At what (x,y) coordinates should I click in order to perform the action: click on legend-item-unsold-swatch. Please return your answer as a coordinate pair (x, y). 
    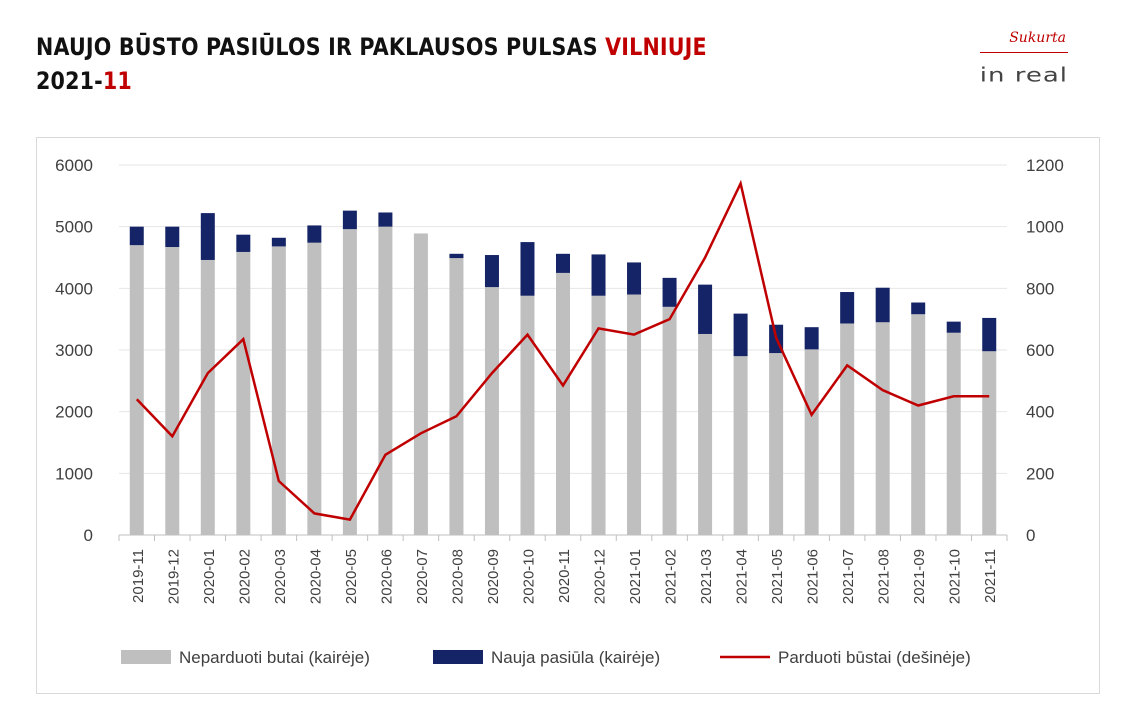
    Looking at the image, I should click on (146, 657).